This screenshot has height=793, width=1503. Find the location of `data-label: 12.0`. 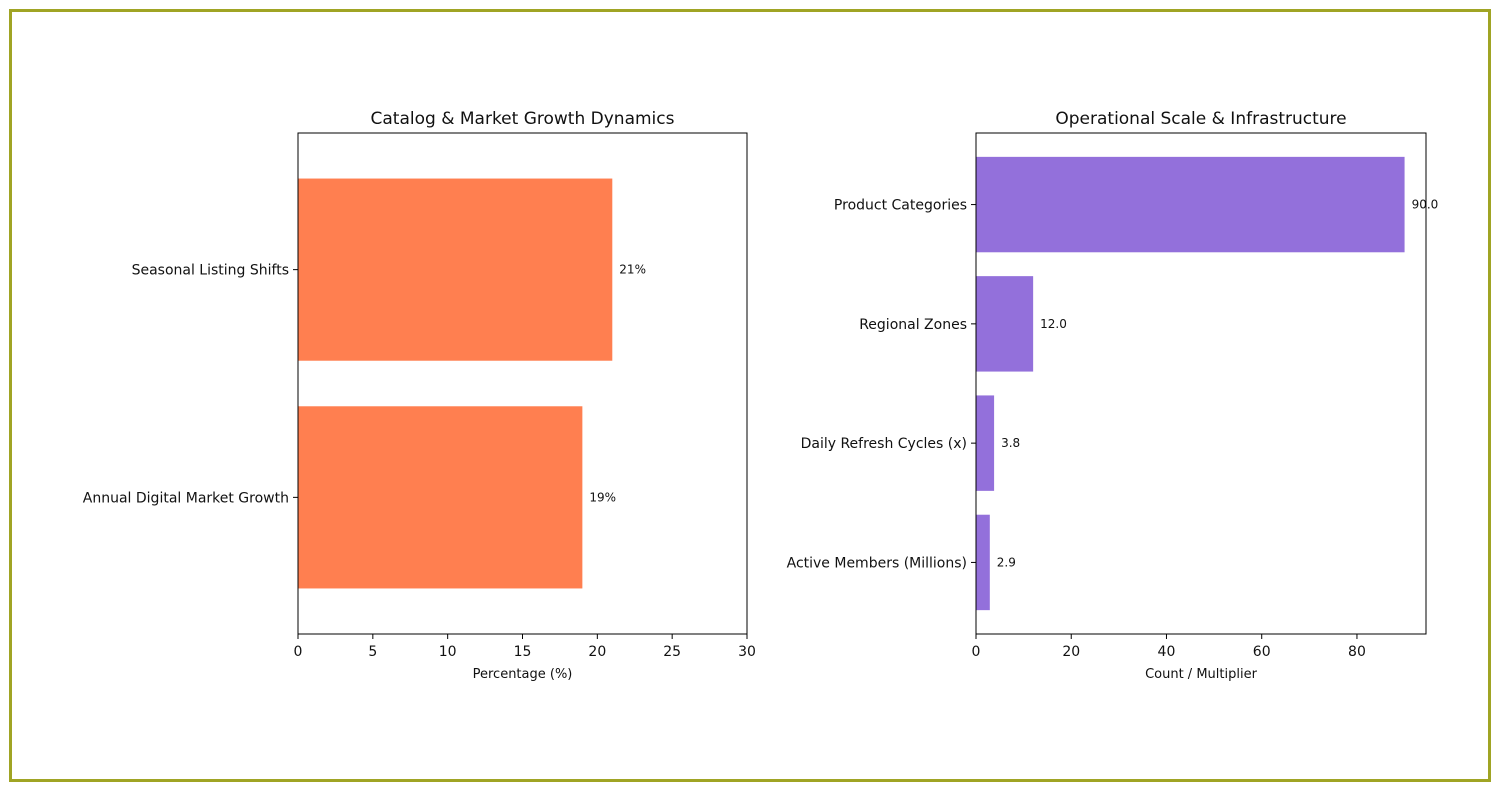

data-label: 12.0 is located at coordinates (1053, 324).